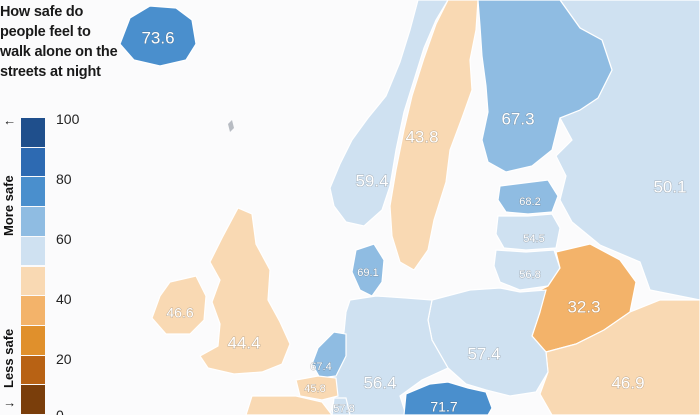 The width and height of the screenshot is (700, 415). I want to click on value-label-poland: 57.4, so click(483, 353).